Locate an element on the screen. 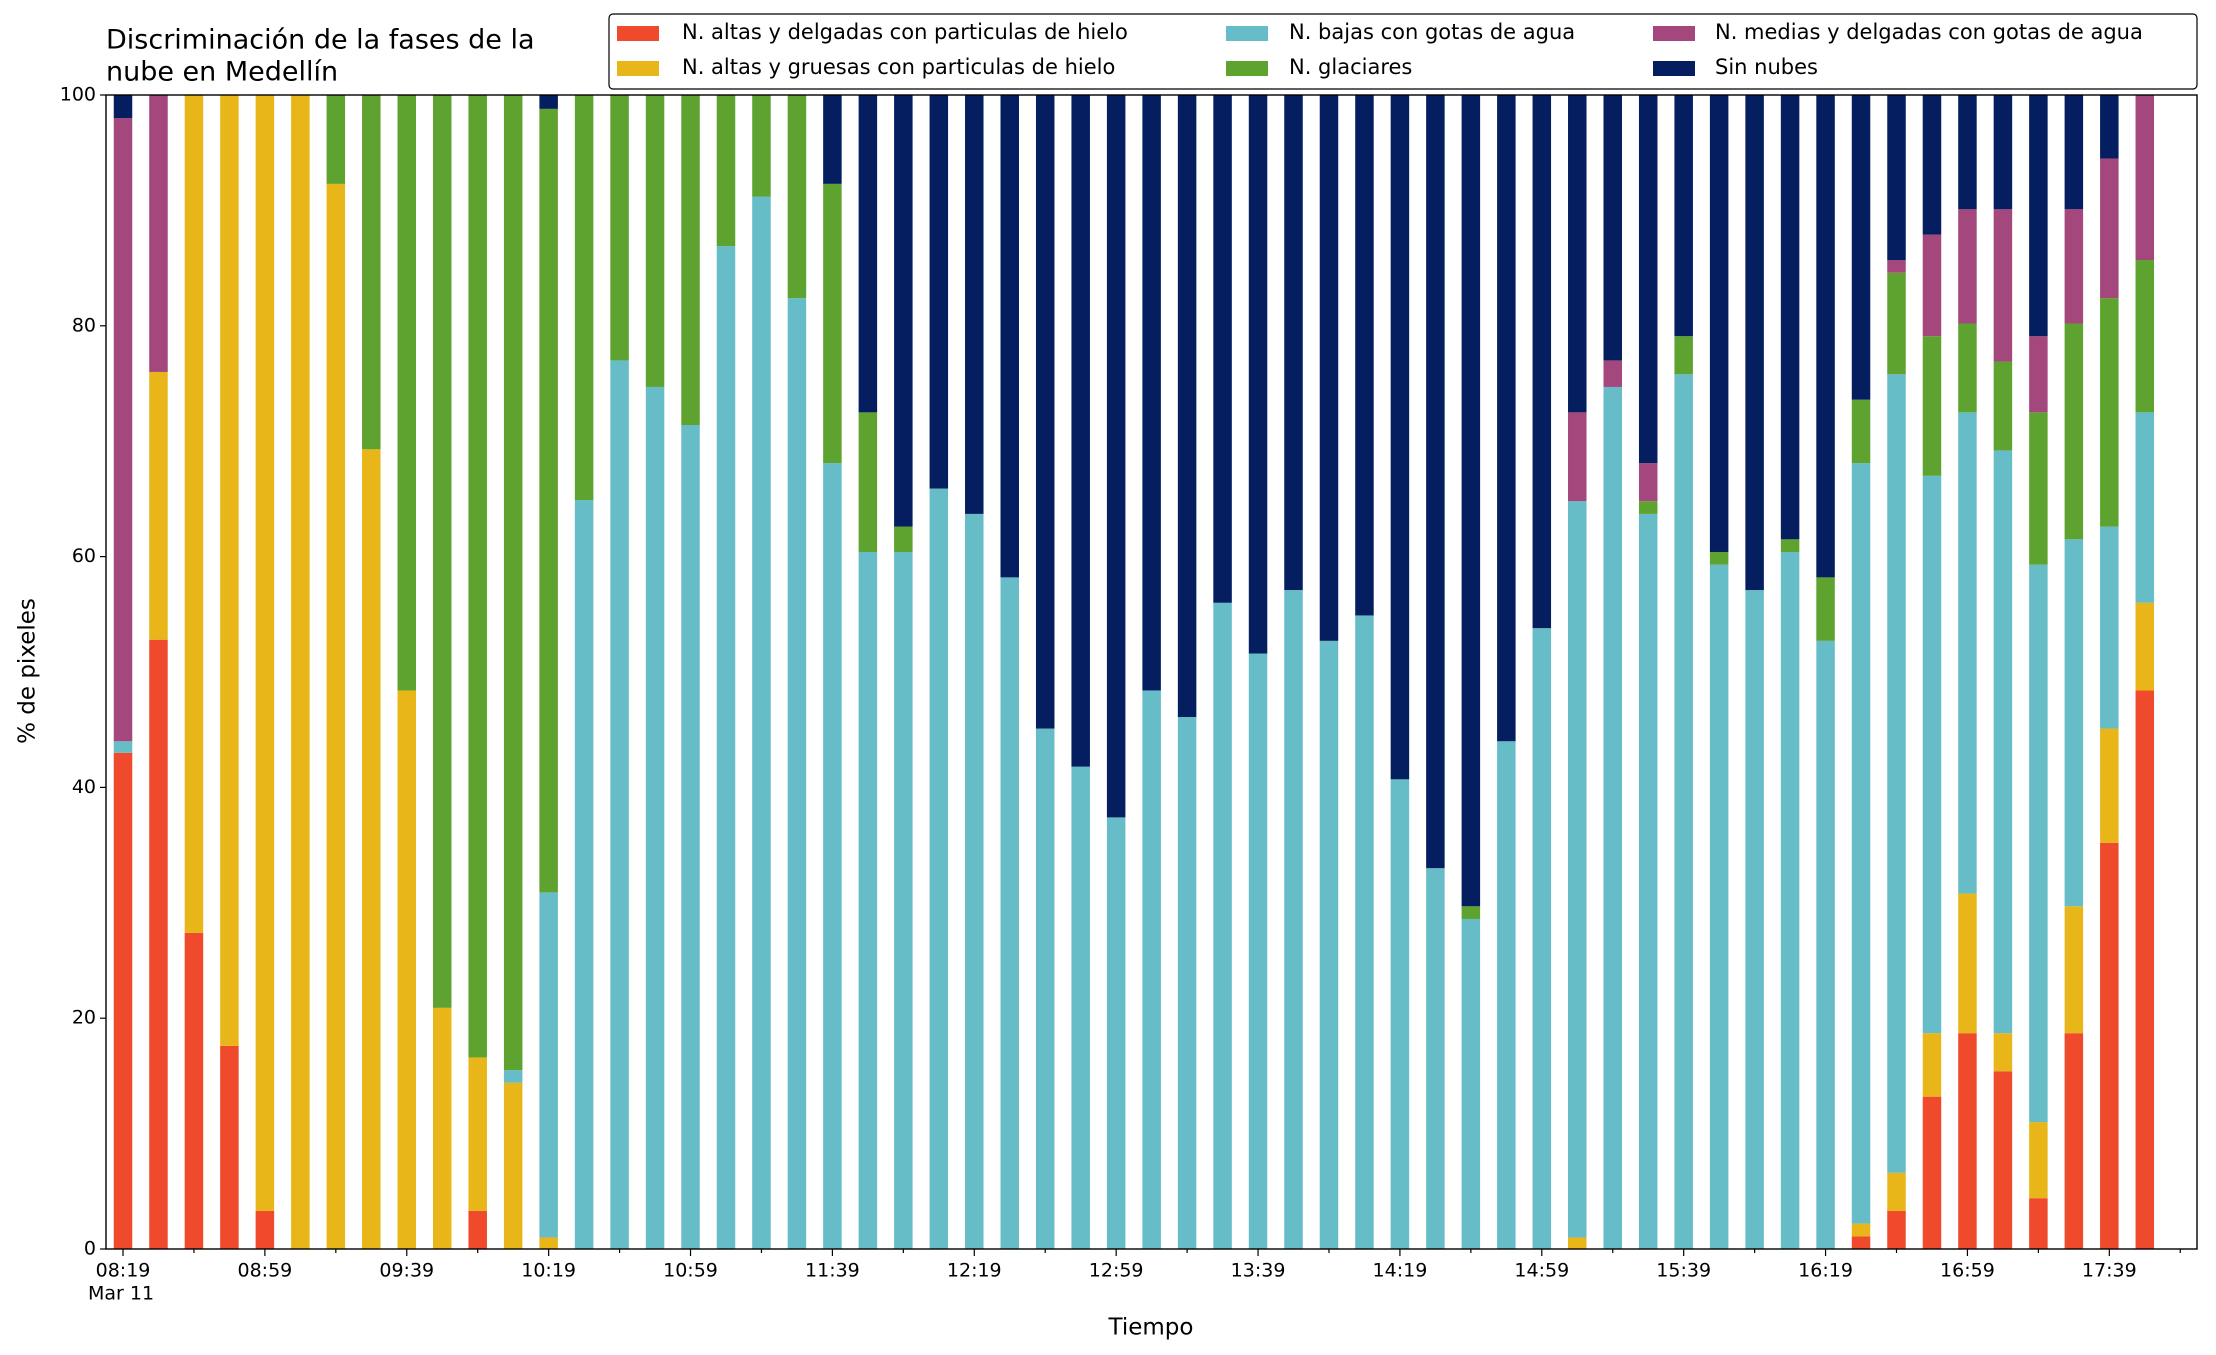  x-tick-label: 10:19 is located at coordinates (548, 1271).